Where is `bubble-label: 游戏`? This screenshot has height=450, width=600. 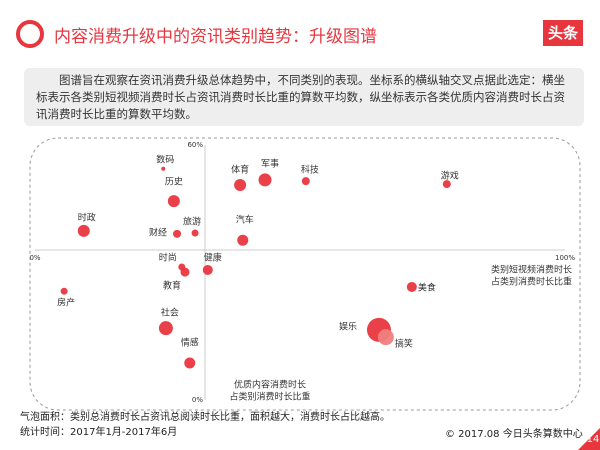 bubble-label: 游戏 is located at coordinates (450, 176).